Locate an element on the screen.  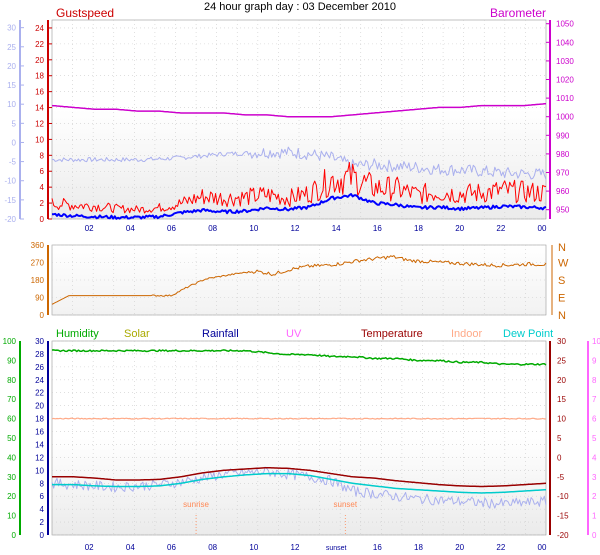
speed-tick-label: 20 is located at coordinates (39, 60).